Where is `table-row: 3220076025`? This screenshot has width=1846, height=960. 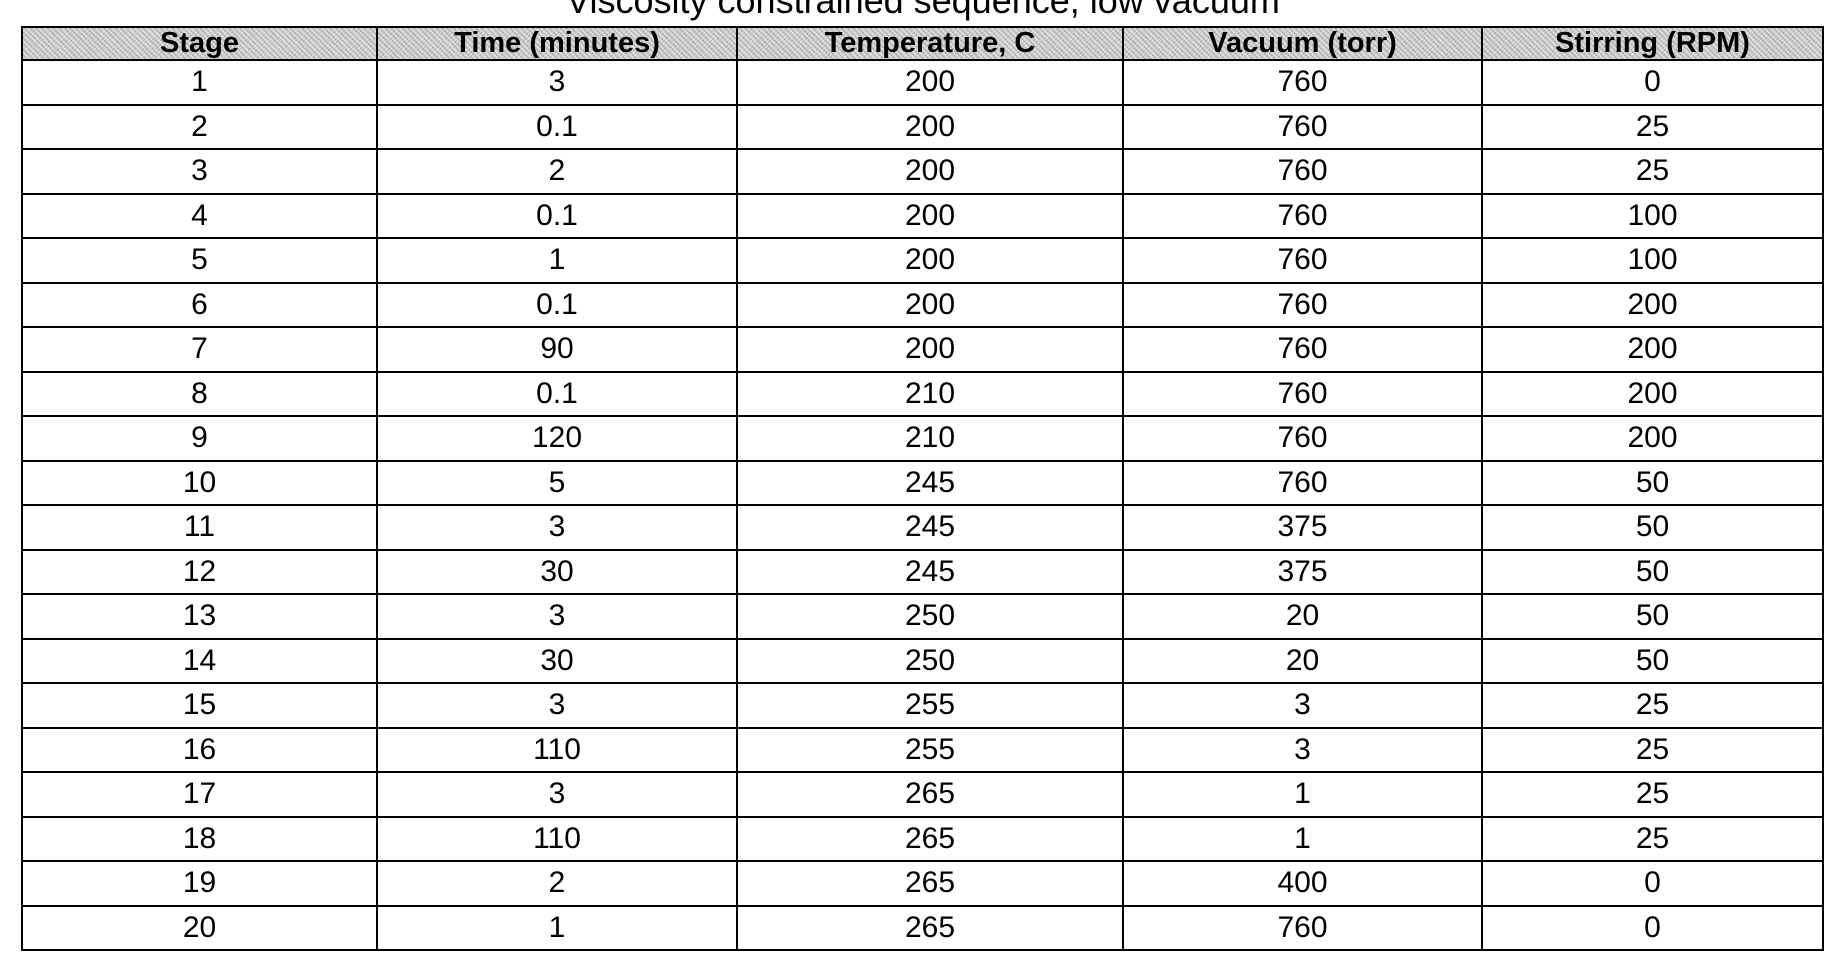
table-row: 3220076025 is located at coordinates (922, 171).